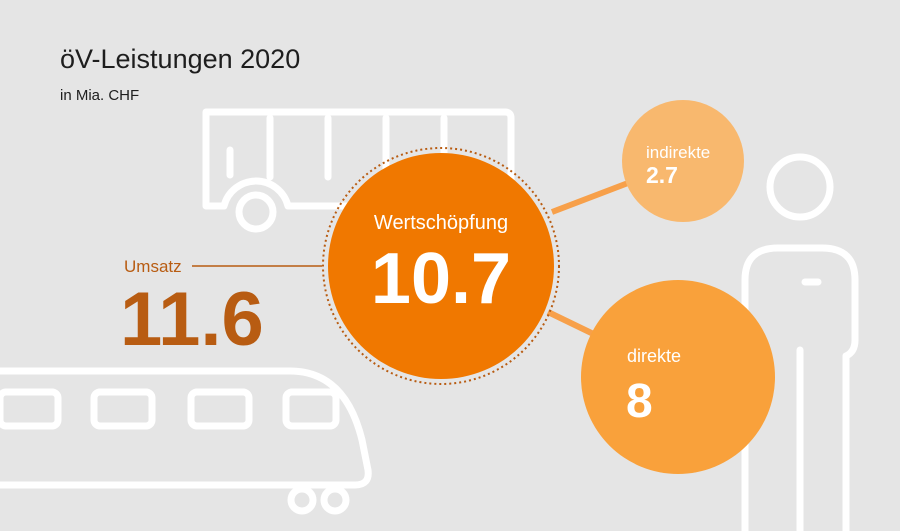 Image resolution: width=900 pixels, height=531 pixels. I want to click on wertschoepfung-label: Wertschöpfung, so click(441, 223).